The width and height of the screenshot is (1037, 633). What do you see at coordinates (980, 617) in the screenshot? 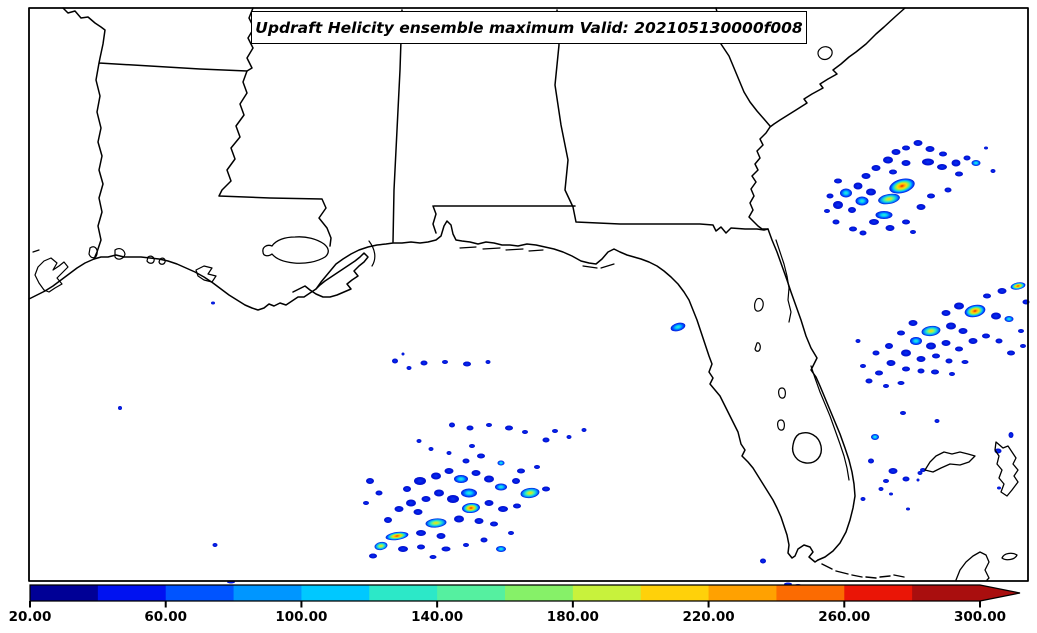
I see `colorbar-tick-label: 300.00` at bounding box center [980, 617].